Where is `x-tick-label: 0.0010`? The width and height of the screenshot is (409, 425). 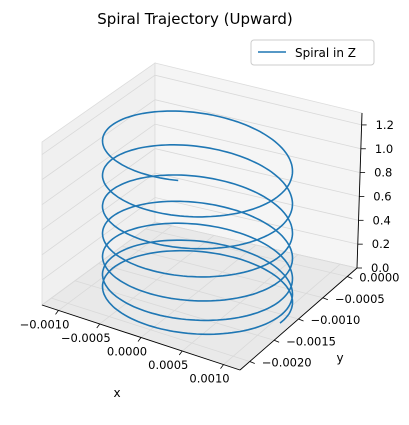 x-tick-label: 0.0010 is located at coordinates (209, 379).